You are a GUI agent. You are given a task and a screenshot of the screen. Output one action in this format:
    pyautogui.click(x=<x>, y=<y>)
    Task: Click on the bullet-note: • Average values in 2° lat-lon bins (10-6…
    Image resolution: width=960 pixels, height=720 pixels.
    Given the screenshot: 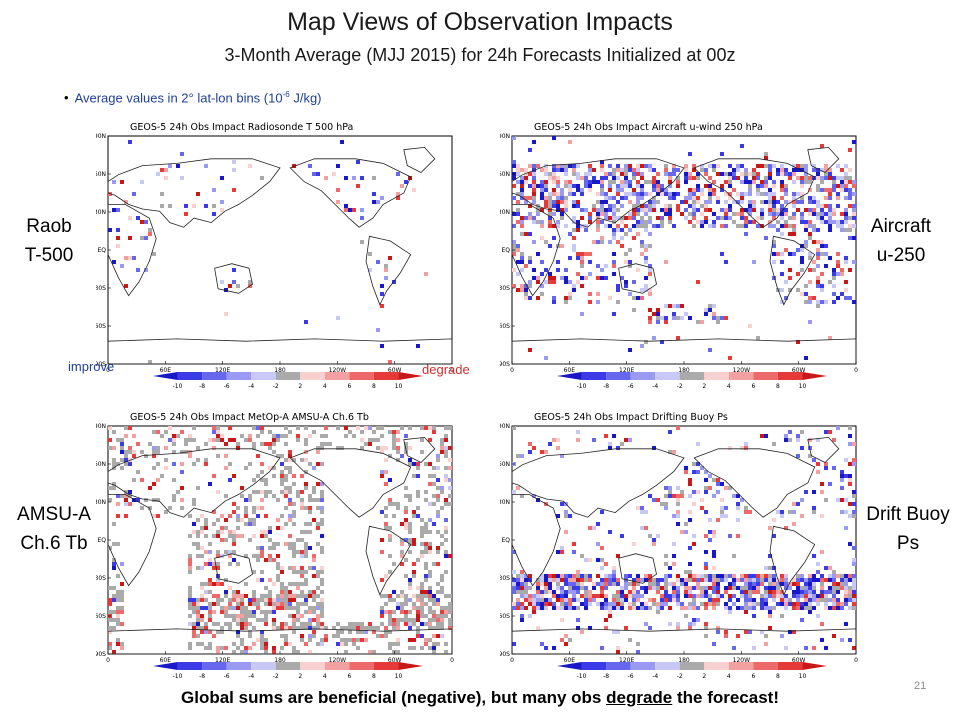 What is the action you would take?
    pyautogui.click(x=193, y=97)
    